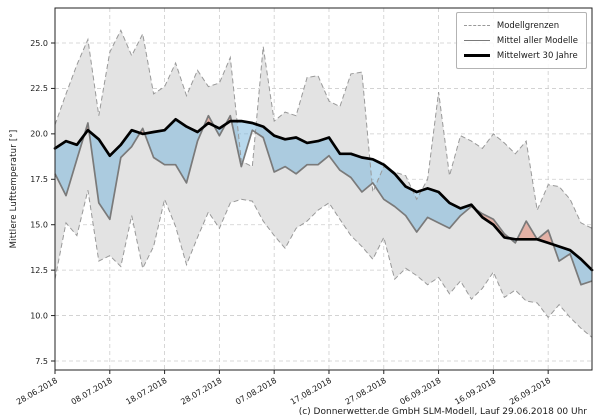  What do you see at coordinates (39, 270) in the screenshot?
I see `y-tick-label: 12.5` at bounding box center [39, 270].